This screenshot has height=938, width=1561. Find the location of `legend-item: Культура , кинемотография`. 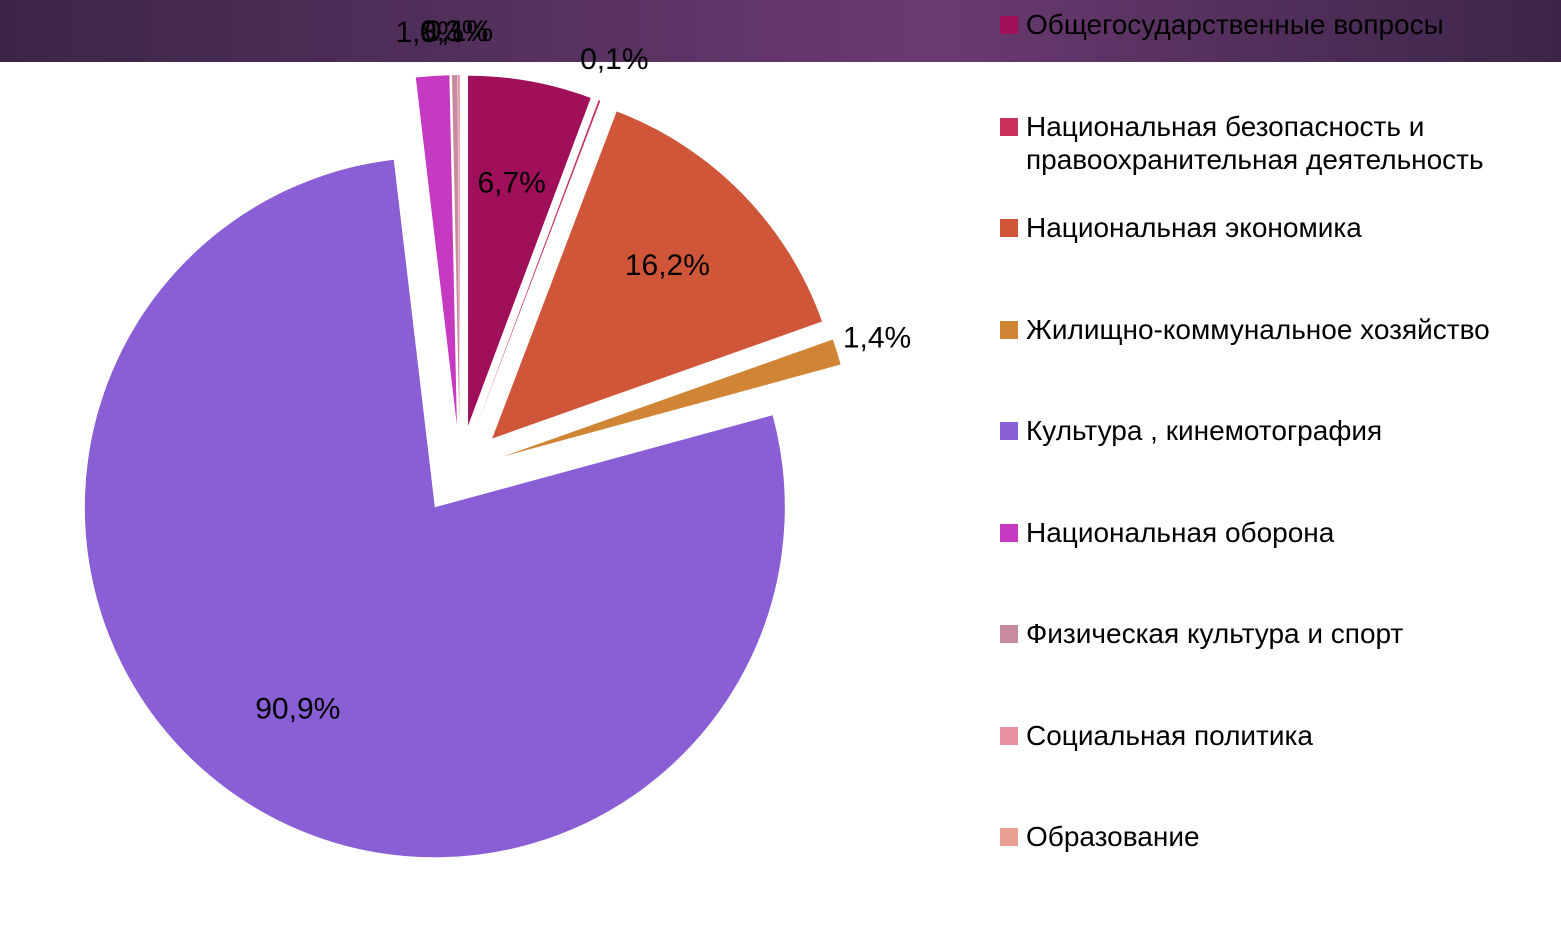

legend-item: Культура , кинемотография is located at coordinates (1277, 430).